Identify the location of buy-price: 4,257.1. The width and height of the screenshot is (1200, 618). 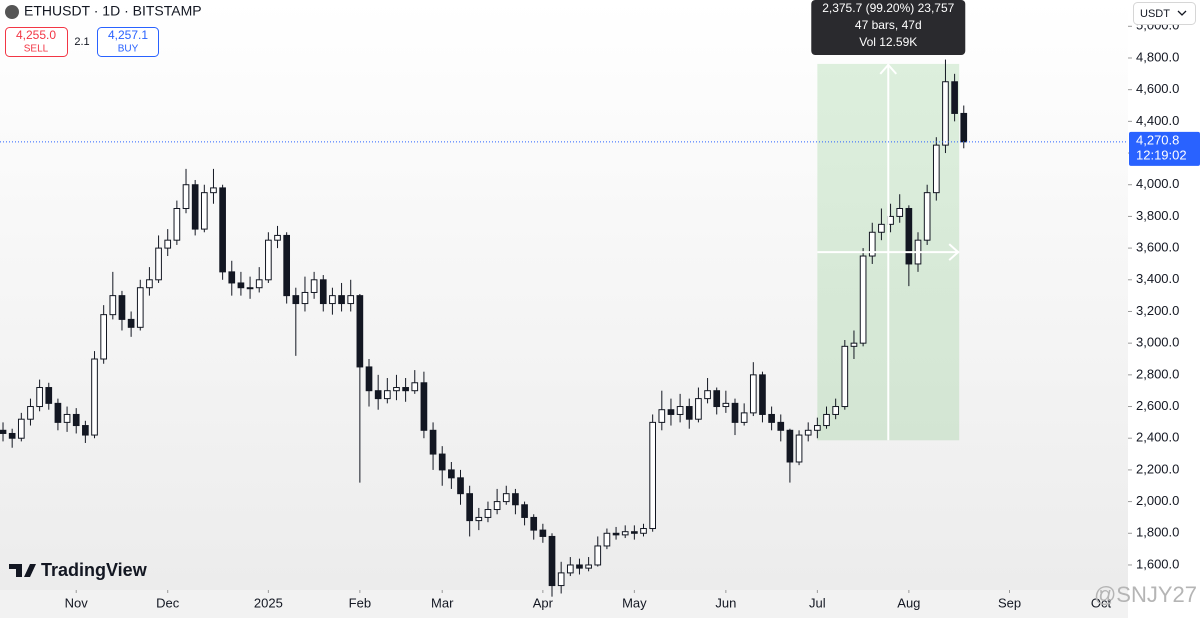
(128, 35).